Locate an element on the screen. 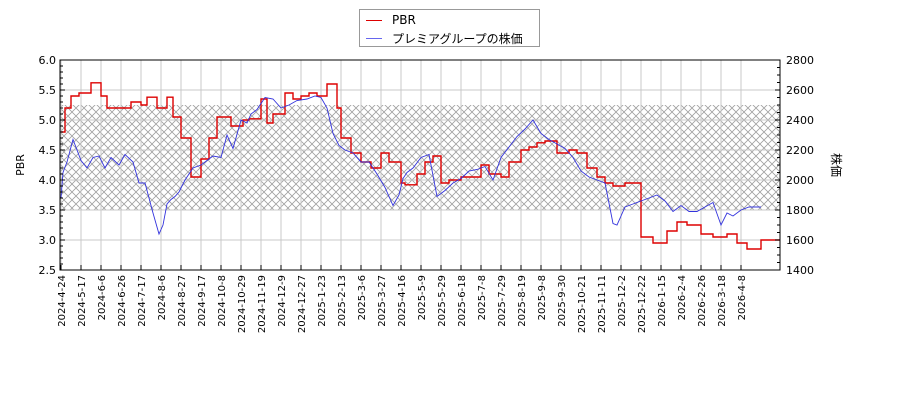  x-tick-label: 2026-2-26 is located at coordinates (702, 301).